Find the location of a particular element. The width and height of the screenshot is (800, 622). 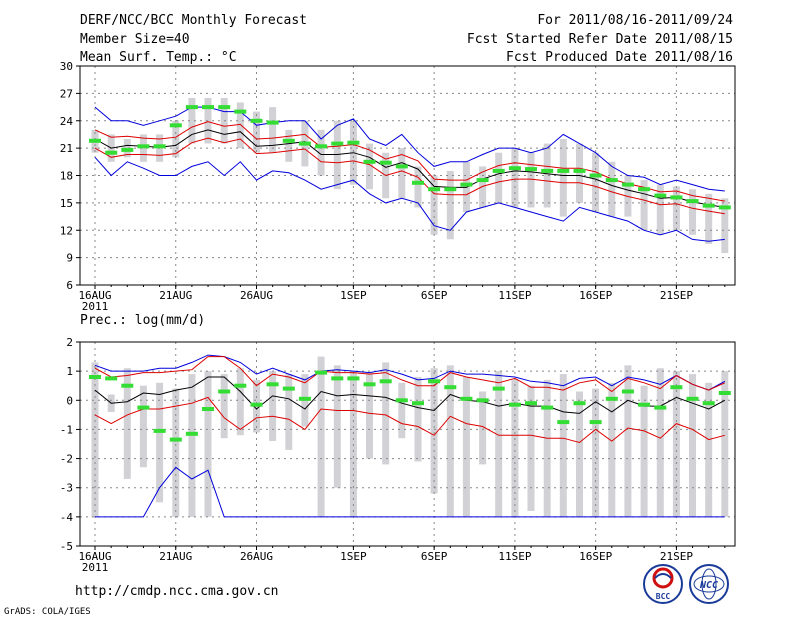

temperature-variable-label: Mean Surf. Temp.: °C is located at coordinates (158, 57).